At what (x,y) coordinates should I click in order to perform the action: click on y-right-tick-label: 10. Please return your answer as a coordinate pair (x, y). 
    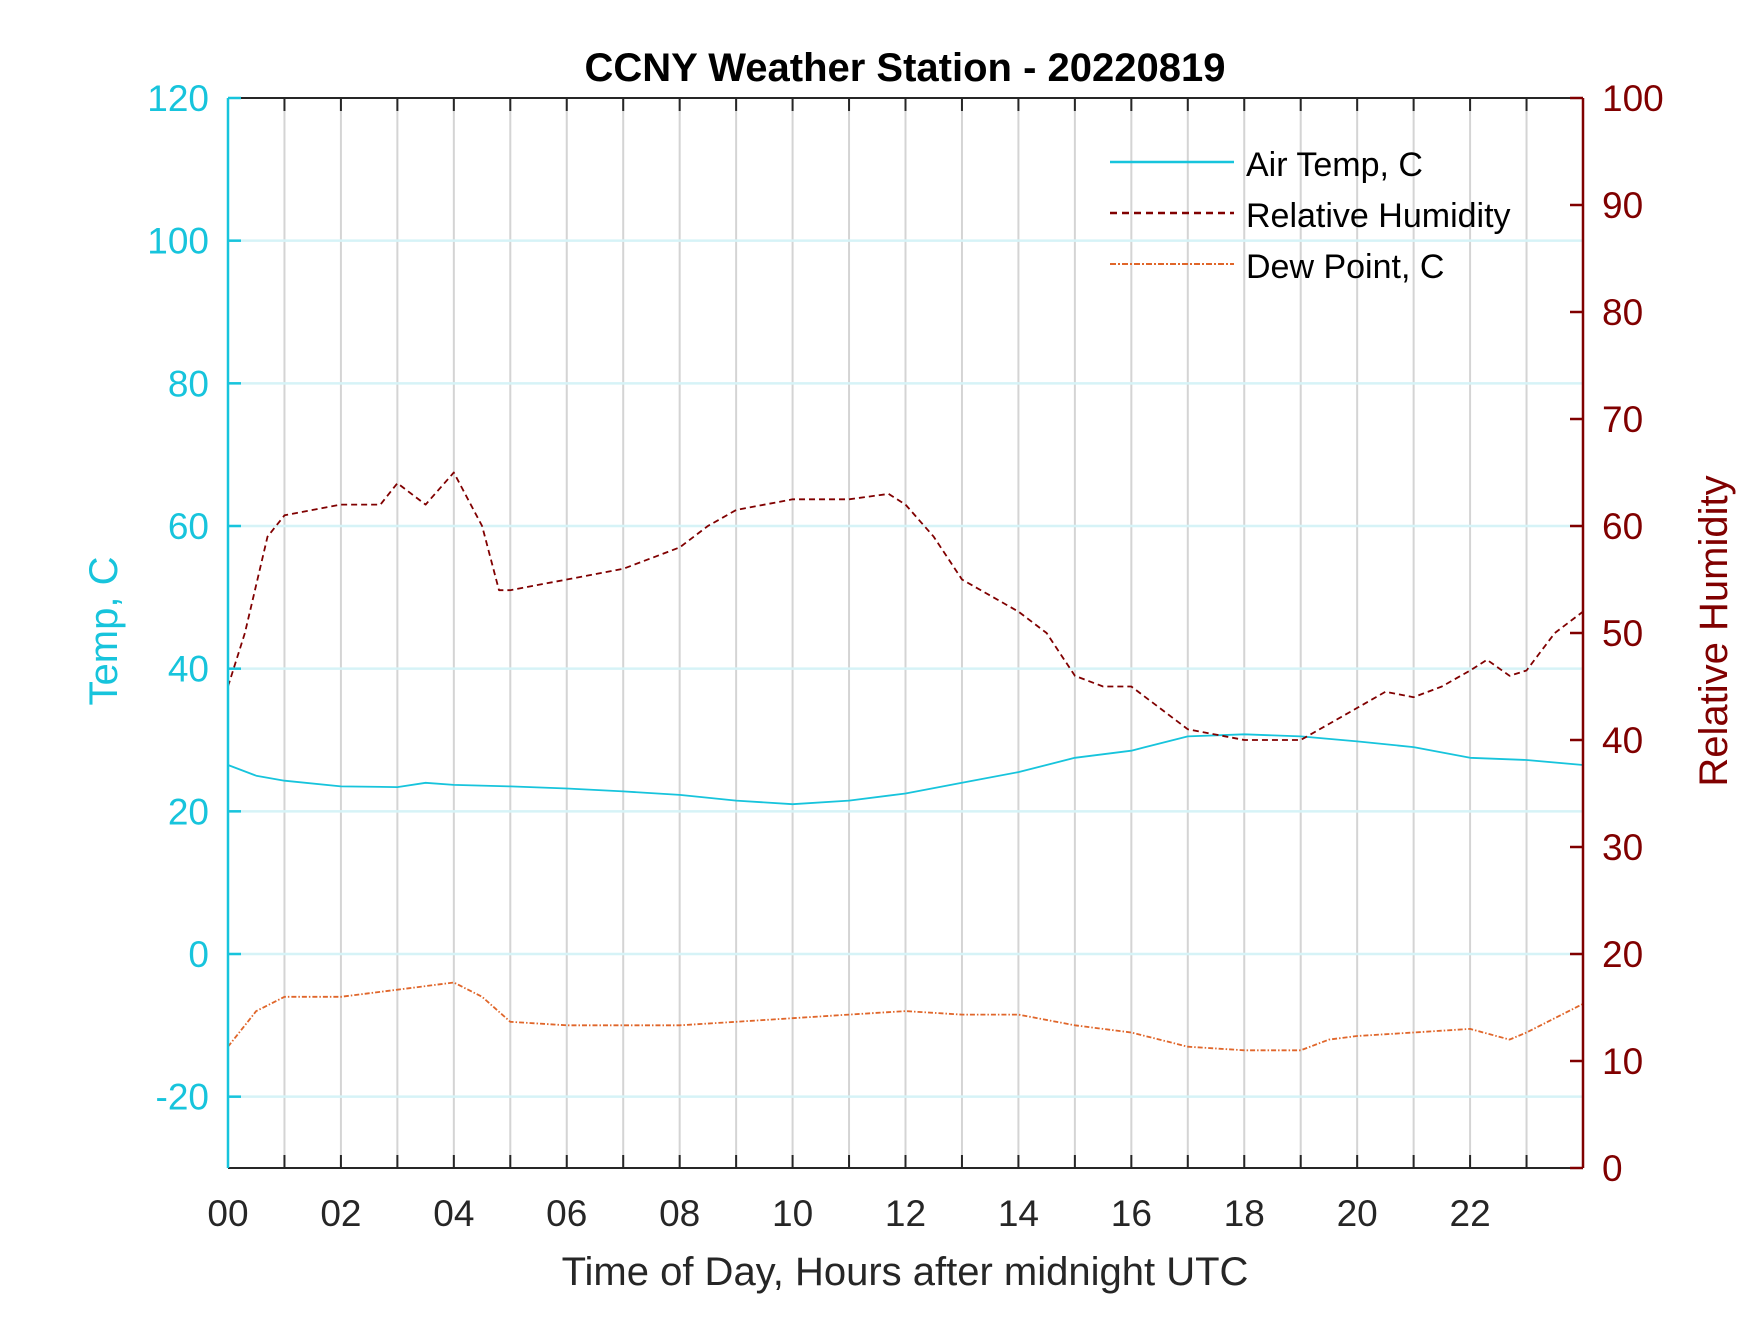
    Looking at the image, I should click on (1622, 1061).